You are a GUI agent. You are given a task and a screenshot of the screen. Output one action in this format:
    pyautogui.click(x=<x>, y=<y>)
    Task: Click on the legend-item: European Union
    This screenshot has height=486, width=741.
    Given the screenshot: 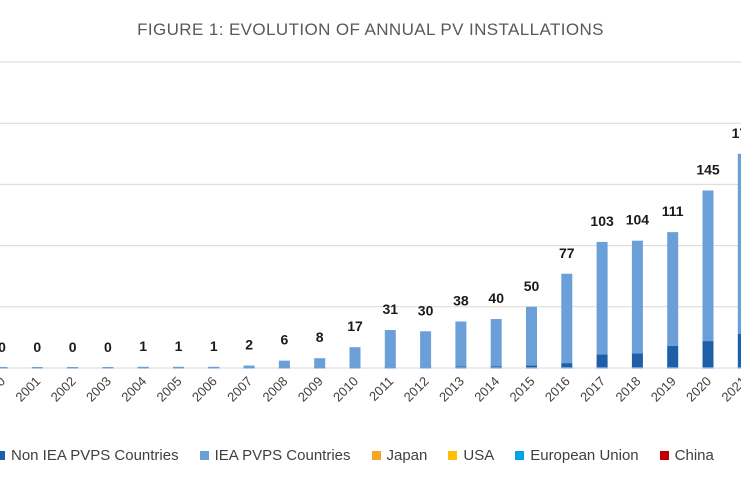 What is the action you would take?
    pyautogui.click(x=577, y=455)
    